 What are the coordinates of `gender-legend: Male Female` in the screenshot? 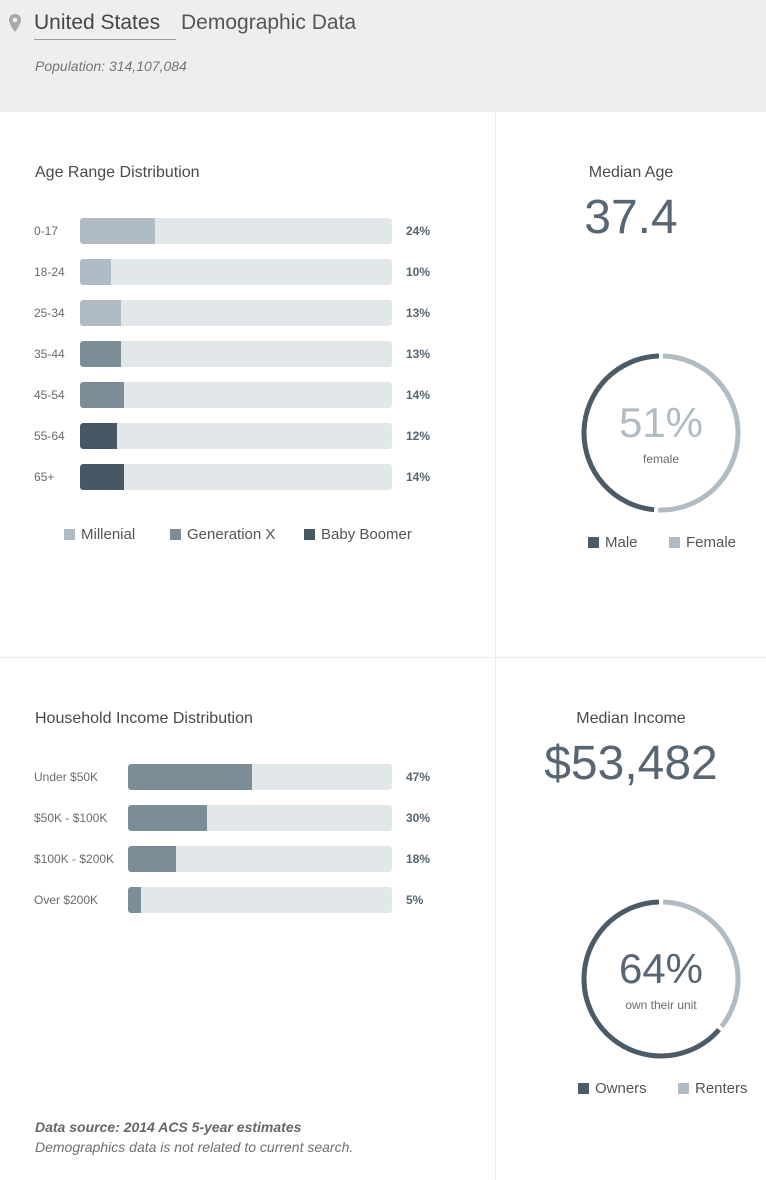 It's located at (673, 544).